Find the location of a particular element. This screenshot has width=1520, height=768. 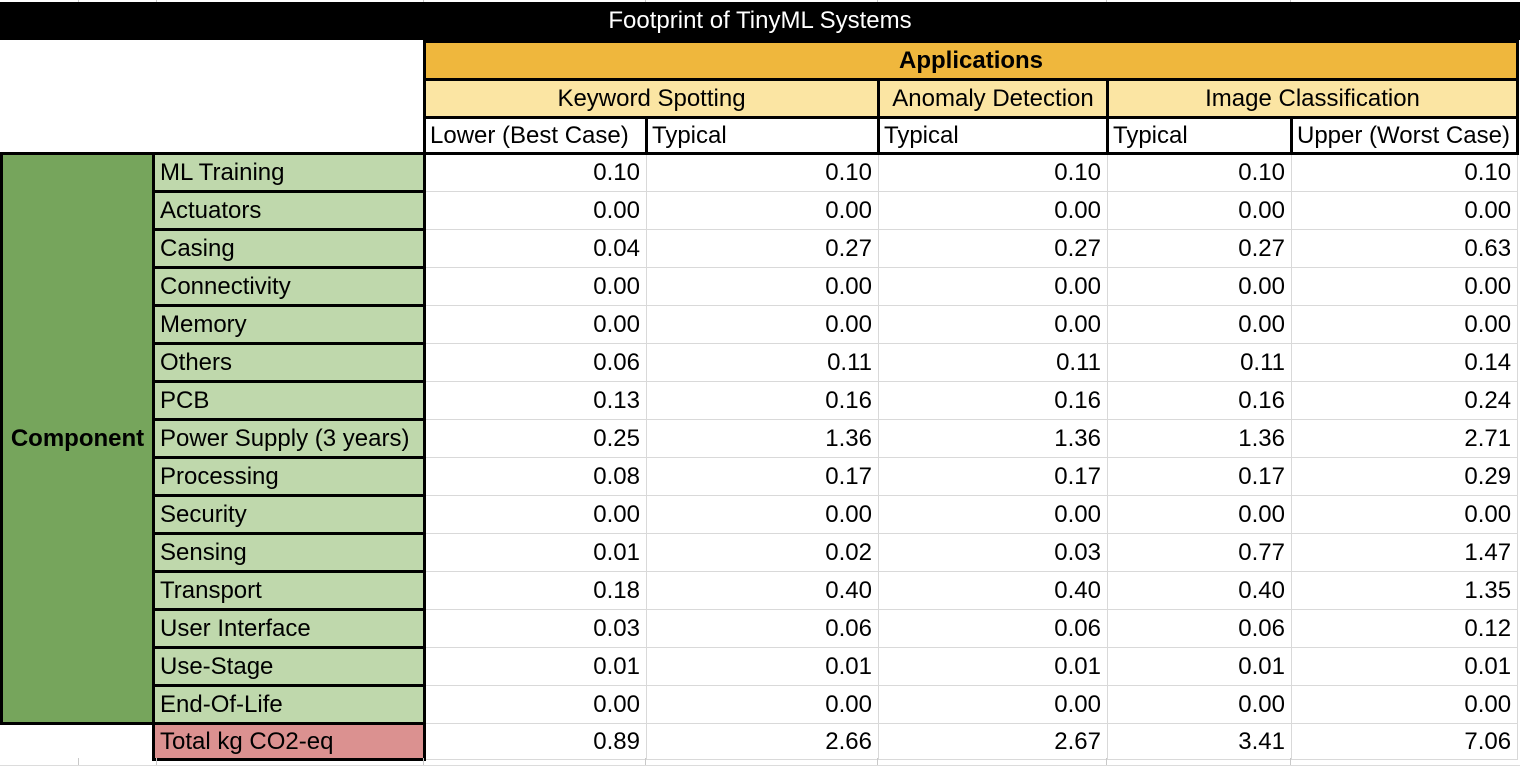

total-value-cell: 2.67 is located at coordinates (993, 741).